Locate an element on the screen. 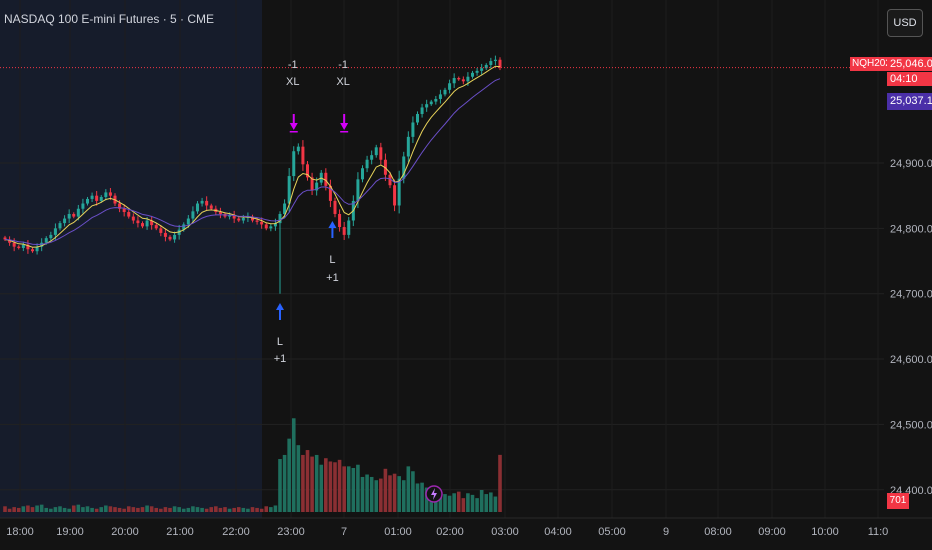 This screenshot has height=550, width=932. x-tick-label: 02:00 is located at coordinates (450, 532).